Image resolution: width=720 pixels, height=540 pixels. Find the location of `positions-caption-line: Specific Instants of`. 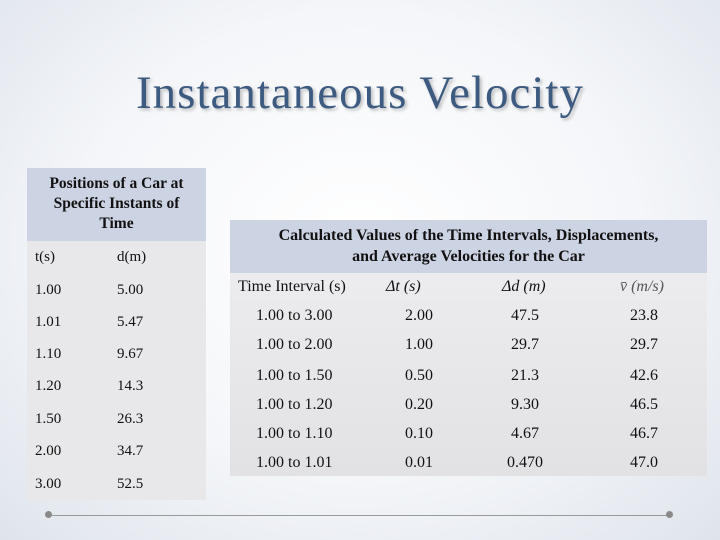

positions-caption-line: Specific Instants of is located at coordinates (116, 203).